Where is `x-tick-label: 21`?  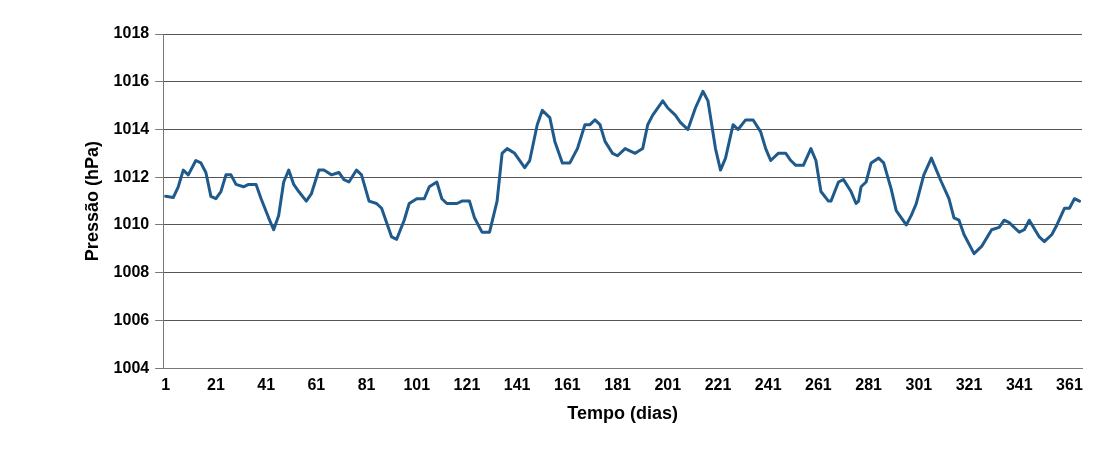 x-tick-label: 21 is located at coordinates (216, 385).